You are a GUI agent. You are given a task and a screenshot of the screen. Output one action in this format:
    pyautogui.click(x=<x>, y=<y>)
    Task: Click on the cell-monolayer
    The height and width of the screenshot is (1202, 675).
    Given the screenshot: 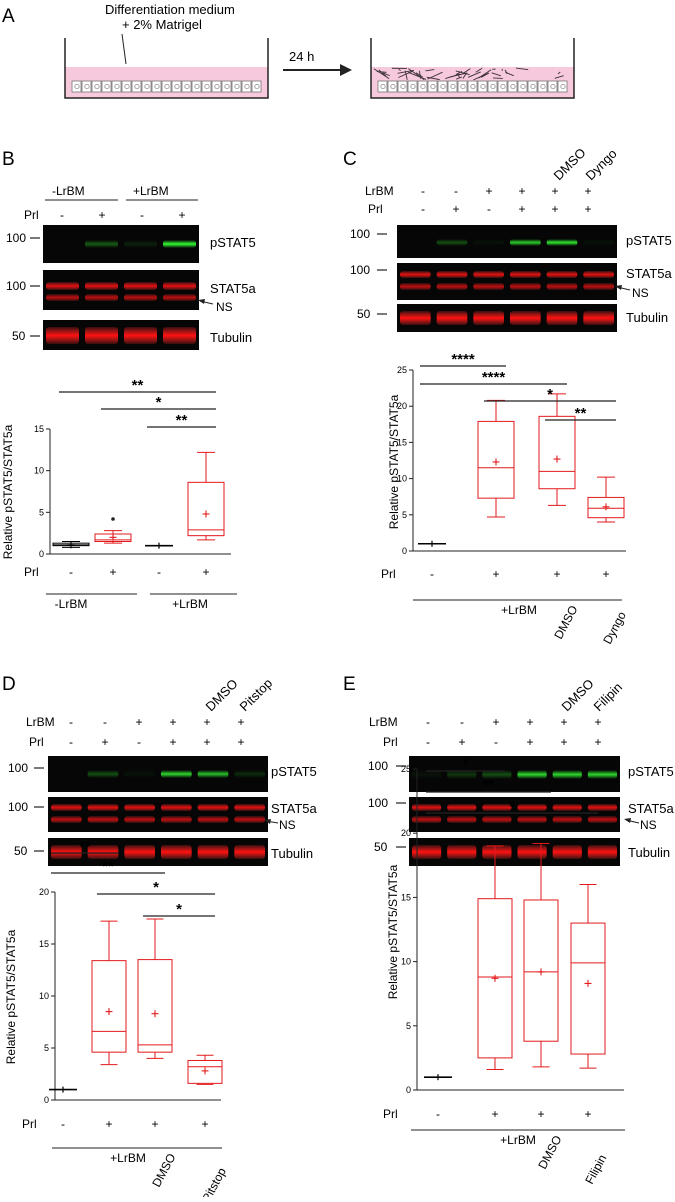 What is the action you would take?
    pyautogui.click(x=472, y=86)
    